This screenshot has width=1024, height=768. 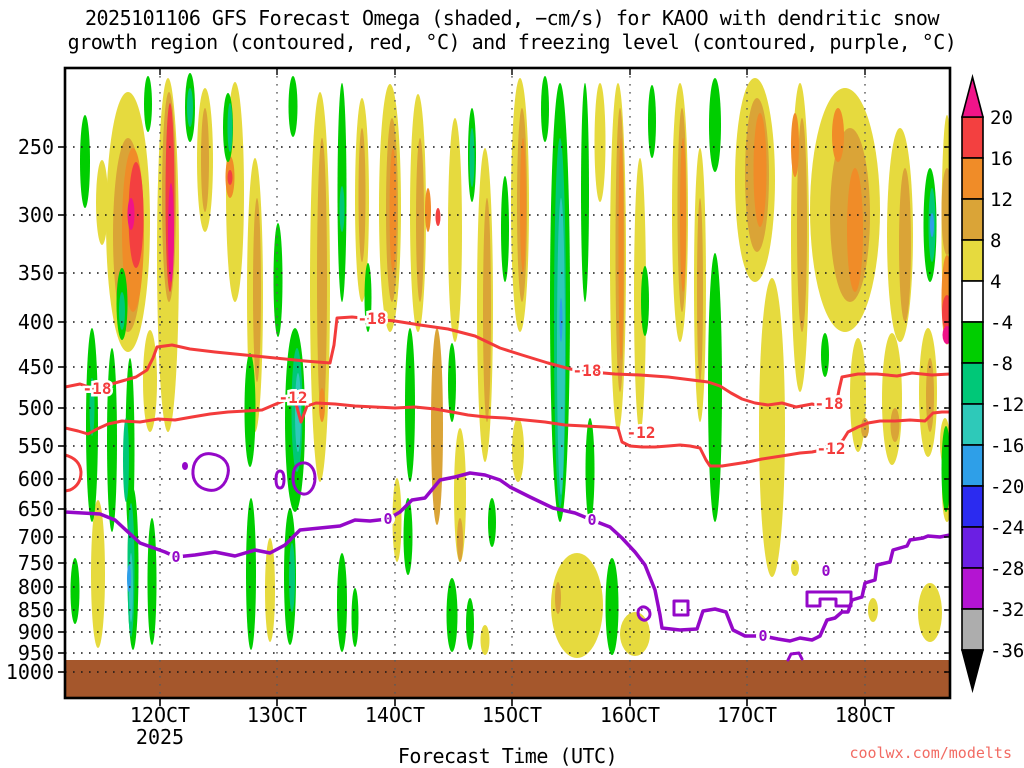 What do you see at coordinates (36, 273) in the screenshot?
I see `y-tick-label: 350` at bounding box center [36, 273].